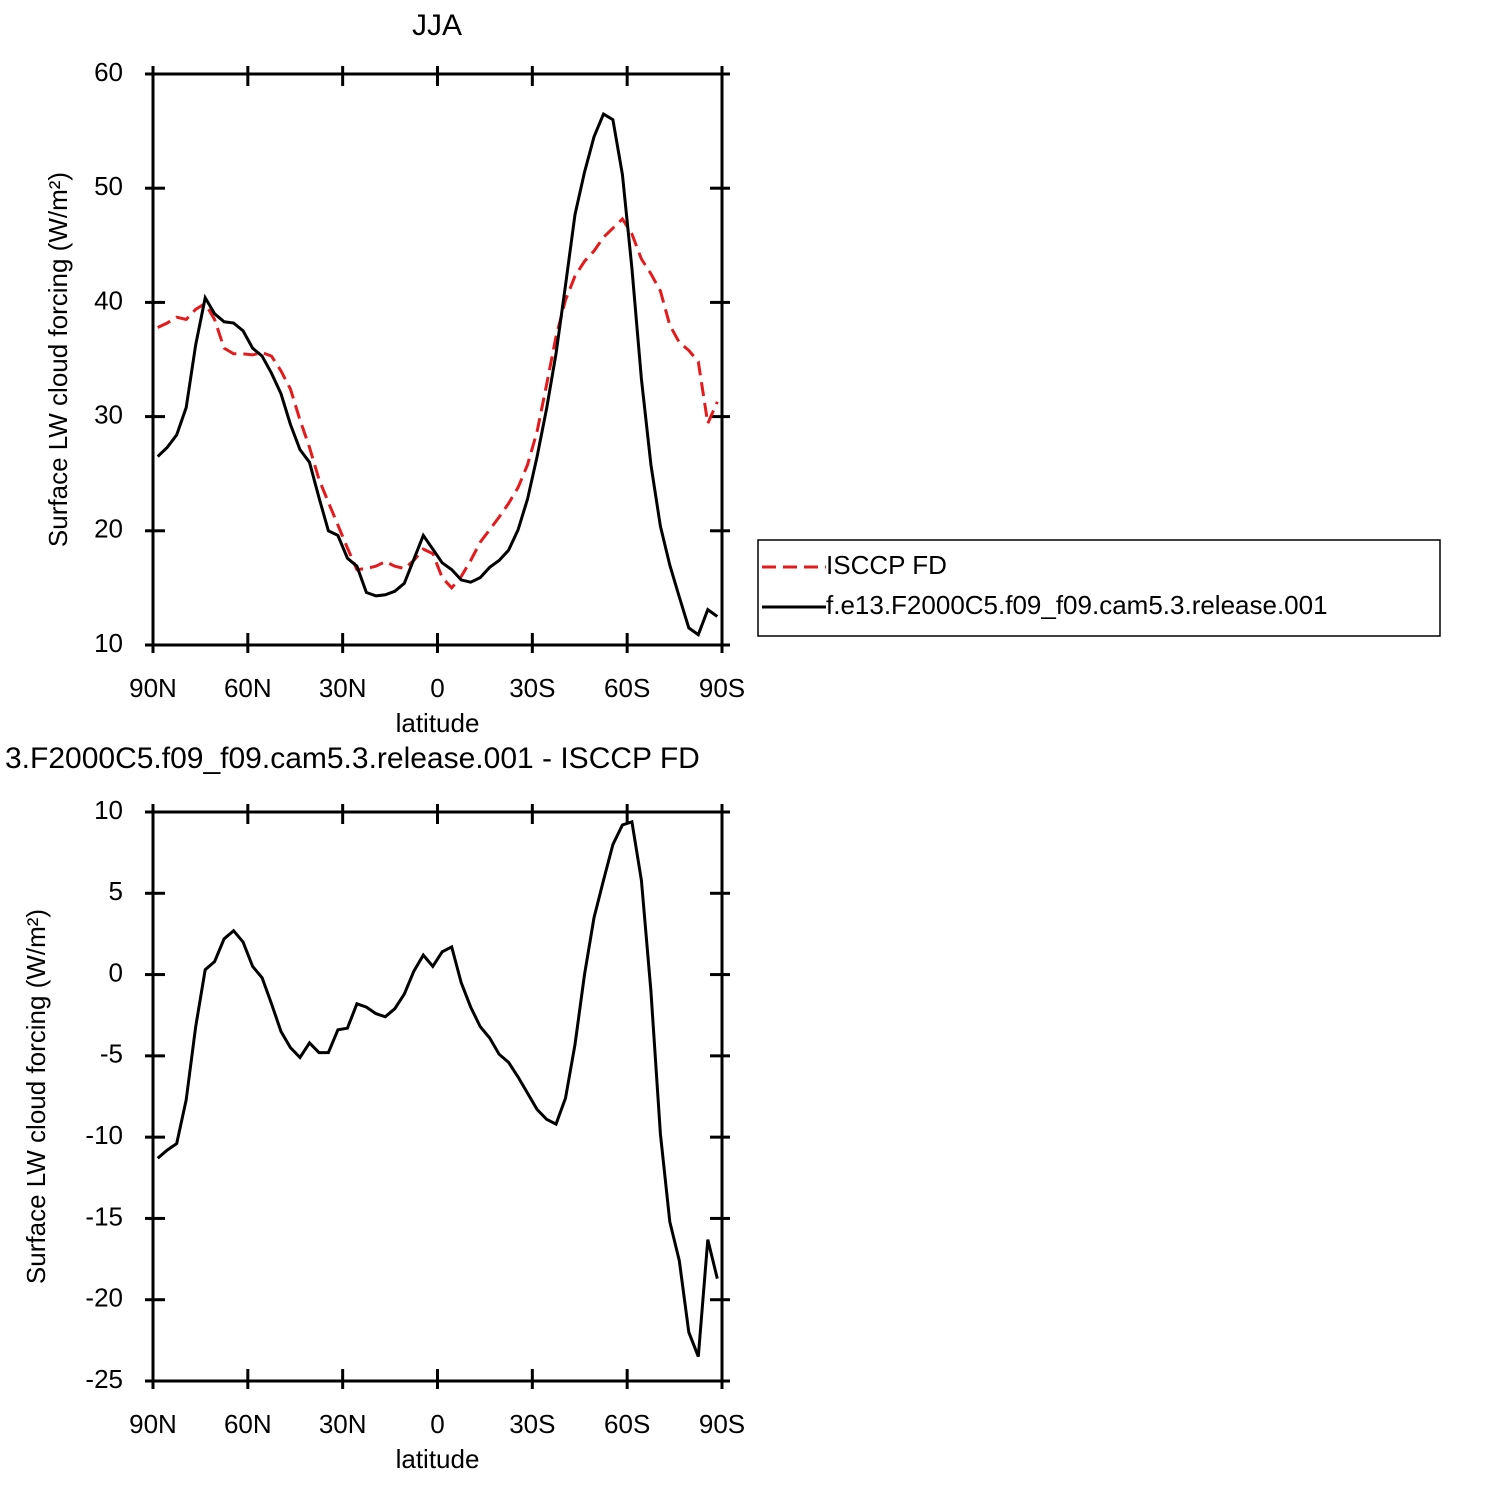 This screenshot has height=1485, width=1485. What do you see at coordinates (104, 1379) in the screenshot?
I see `y-tick-label: -25` at bounding box center [104, 1379].